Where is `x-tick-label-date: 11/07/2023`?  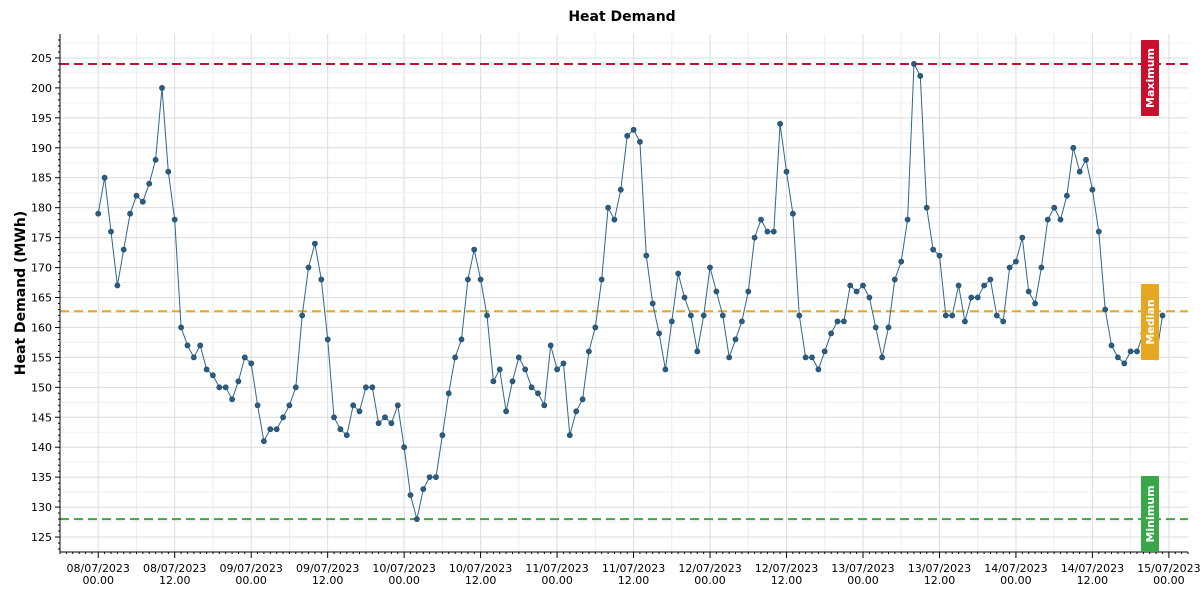 x-tick-label-date: 11/07/2023 is located at coordinates (556, 568).